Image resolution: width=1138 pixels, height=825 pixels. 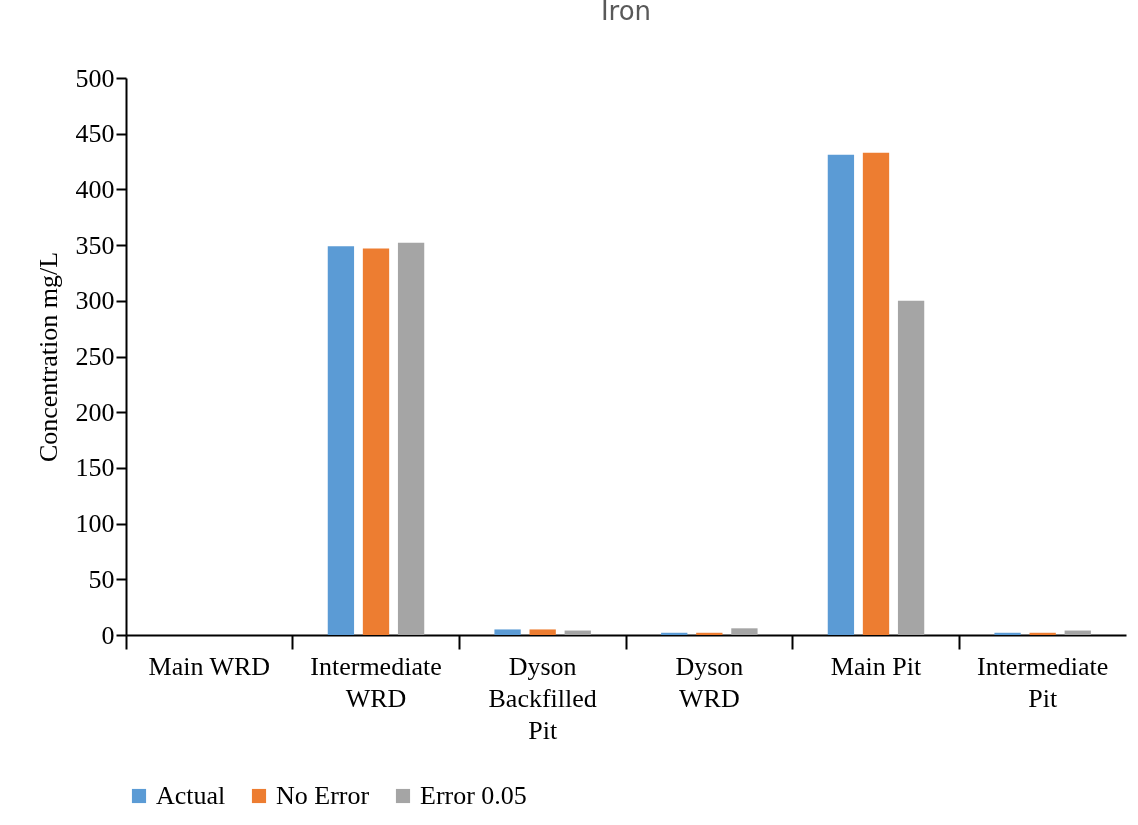 I want to click on chart-title: Iron, so click(x=626, y=13).